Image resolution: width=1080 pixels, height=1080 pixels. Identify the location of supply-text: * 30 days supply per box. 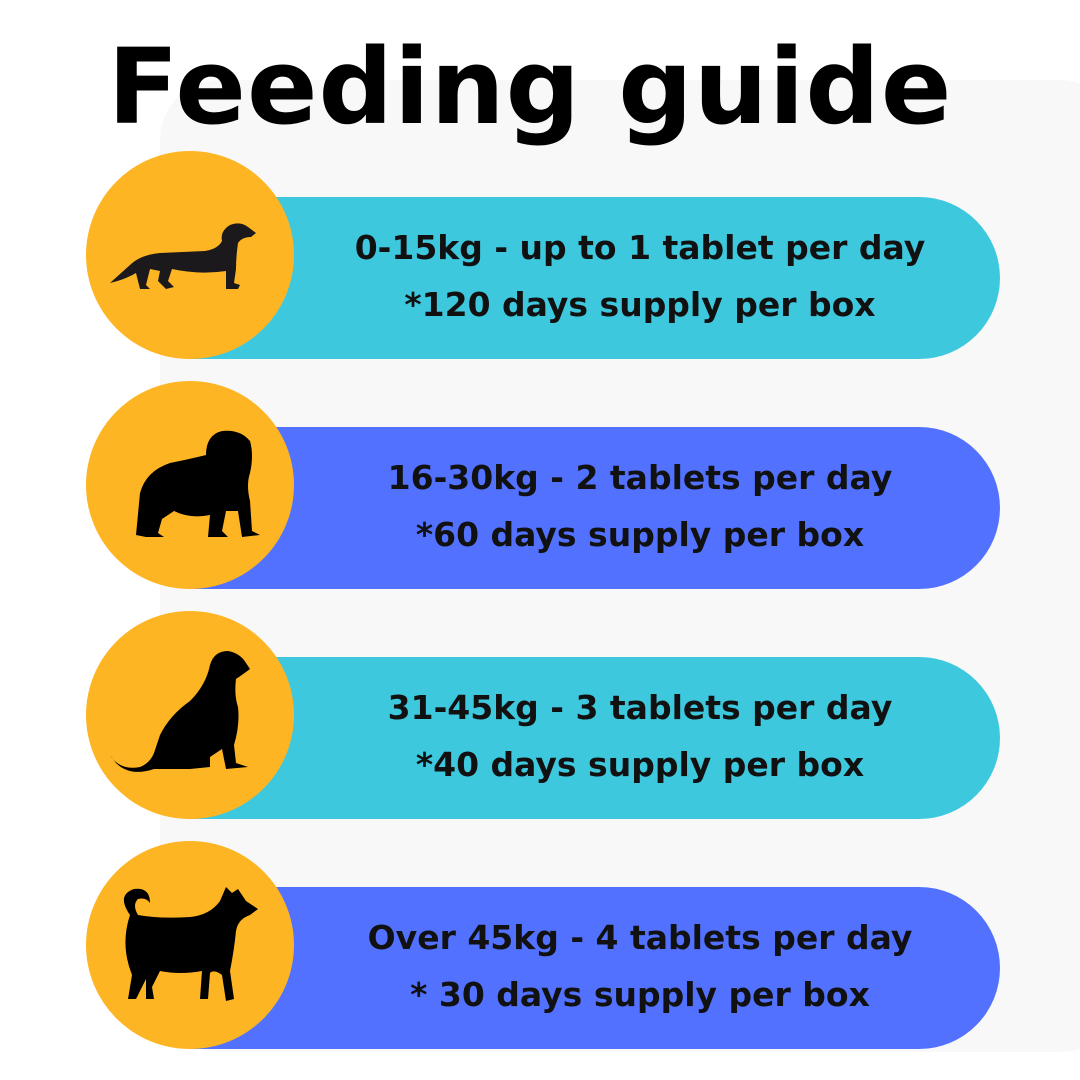
(640, 994).